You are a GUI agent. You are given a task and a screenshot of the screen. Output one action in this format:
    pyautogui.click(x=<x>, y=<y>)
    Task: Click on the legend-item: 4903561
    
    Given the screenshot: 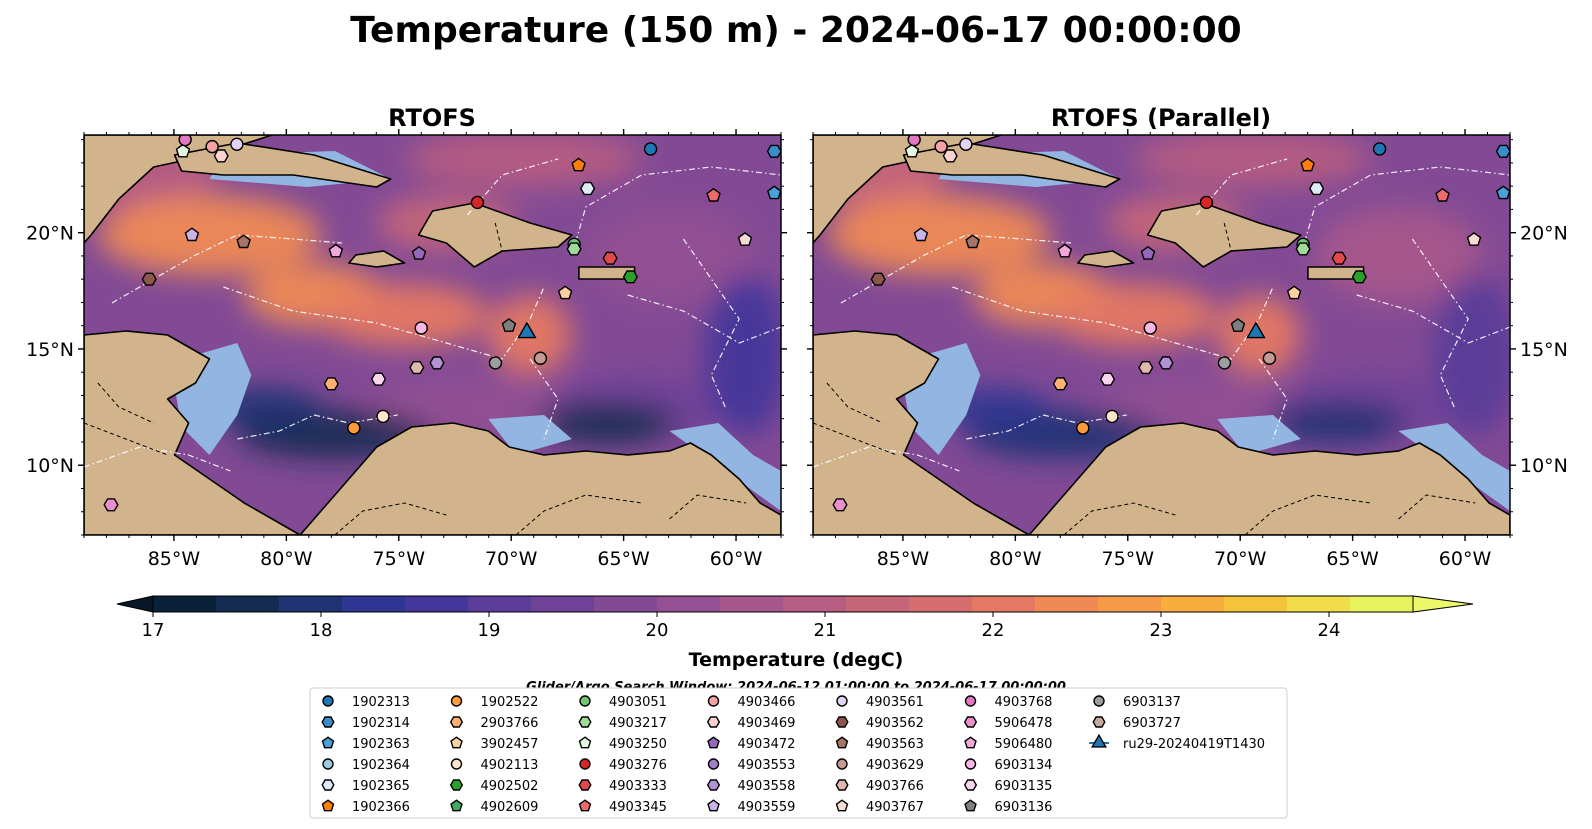 What is the action you would take?
    pyautogui.click(x=880, y=702)
    